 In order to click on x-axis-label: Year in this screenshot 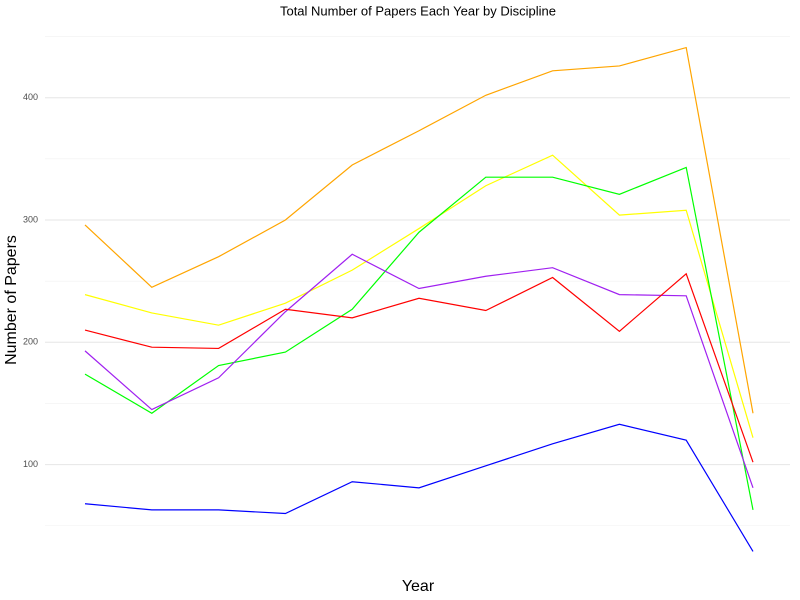, I will do `click(418, 586)`.